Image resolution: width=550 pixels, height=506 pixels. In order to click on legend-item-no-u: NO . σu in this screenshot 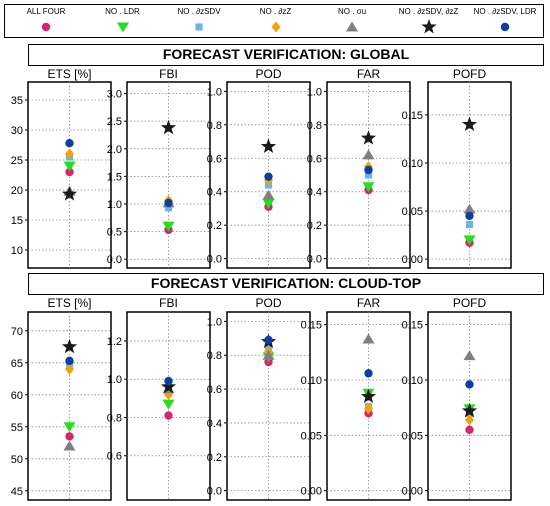, I will do `click(352, 21)`.